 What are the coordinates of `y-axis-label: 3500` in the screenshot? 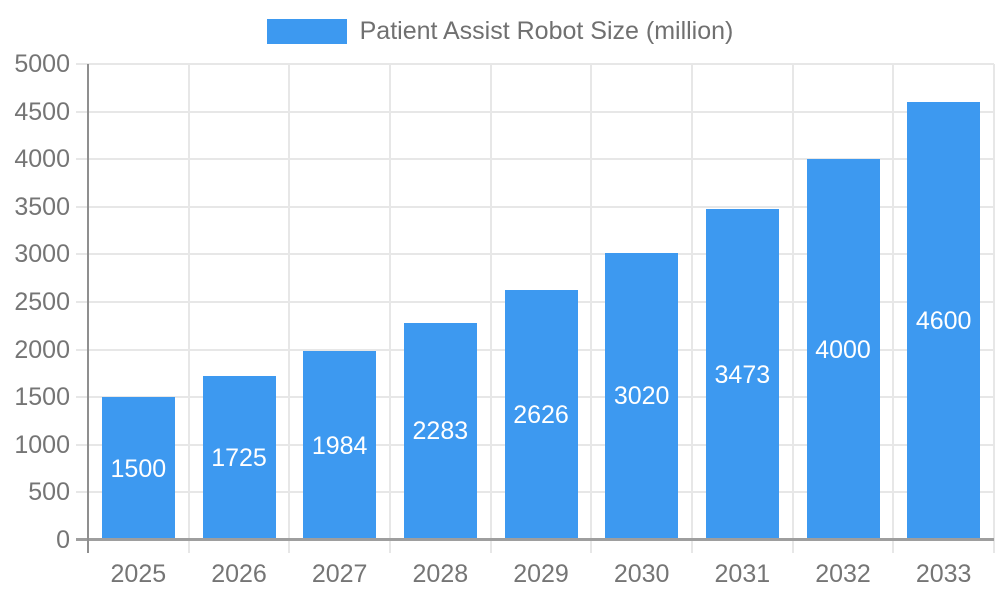 It's located at (42, 206).